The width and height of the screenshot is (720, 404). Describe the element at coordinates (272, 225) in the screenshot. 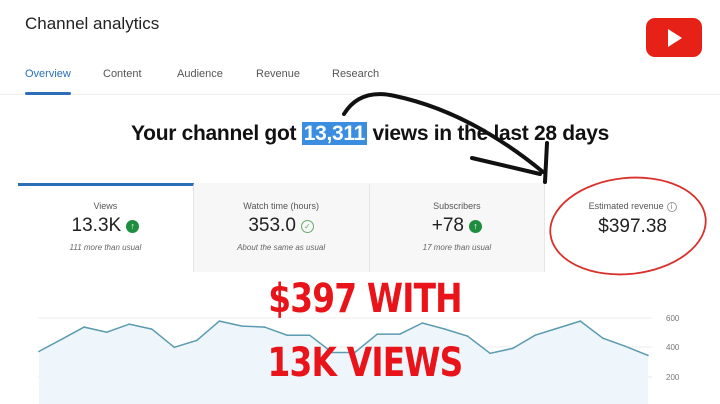

I see `card-value: 353.0` at that location.